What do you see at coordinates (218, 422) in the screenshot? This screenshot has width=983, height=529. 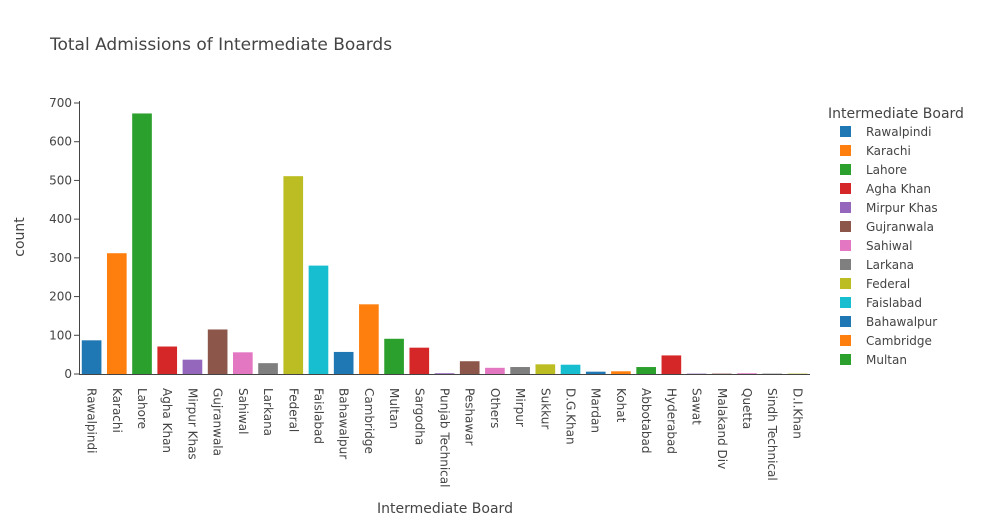 I see `x-tick-label: Gujranwala` at bounding box center [218, 422].